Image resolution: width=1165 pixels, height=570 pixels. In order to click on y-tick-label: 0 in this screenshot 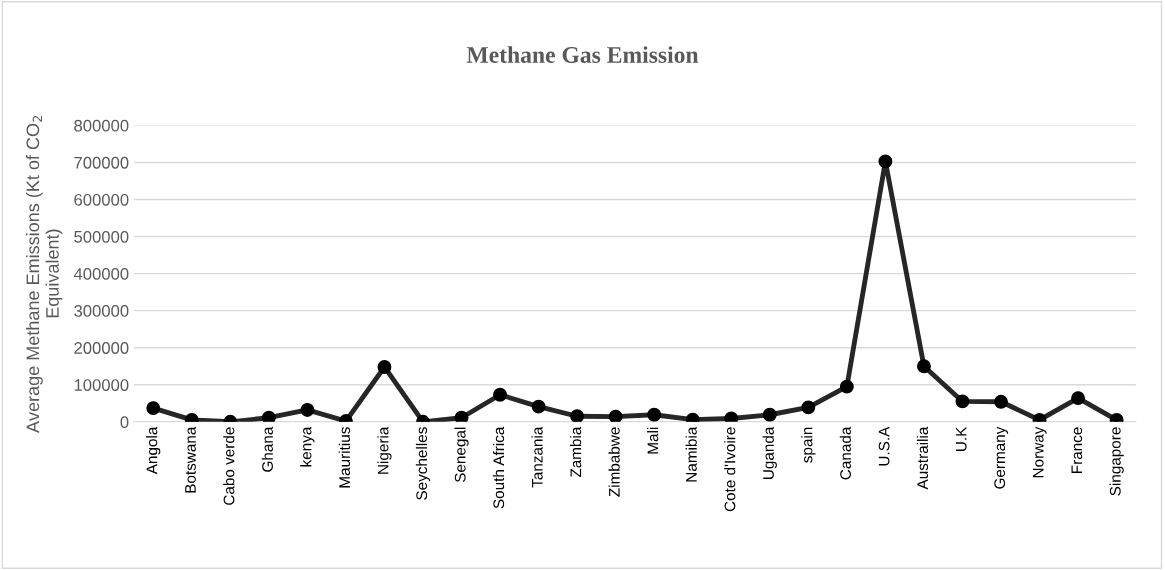, I will do `click(124, 422)`.